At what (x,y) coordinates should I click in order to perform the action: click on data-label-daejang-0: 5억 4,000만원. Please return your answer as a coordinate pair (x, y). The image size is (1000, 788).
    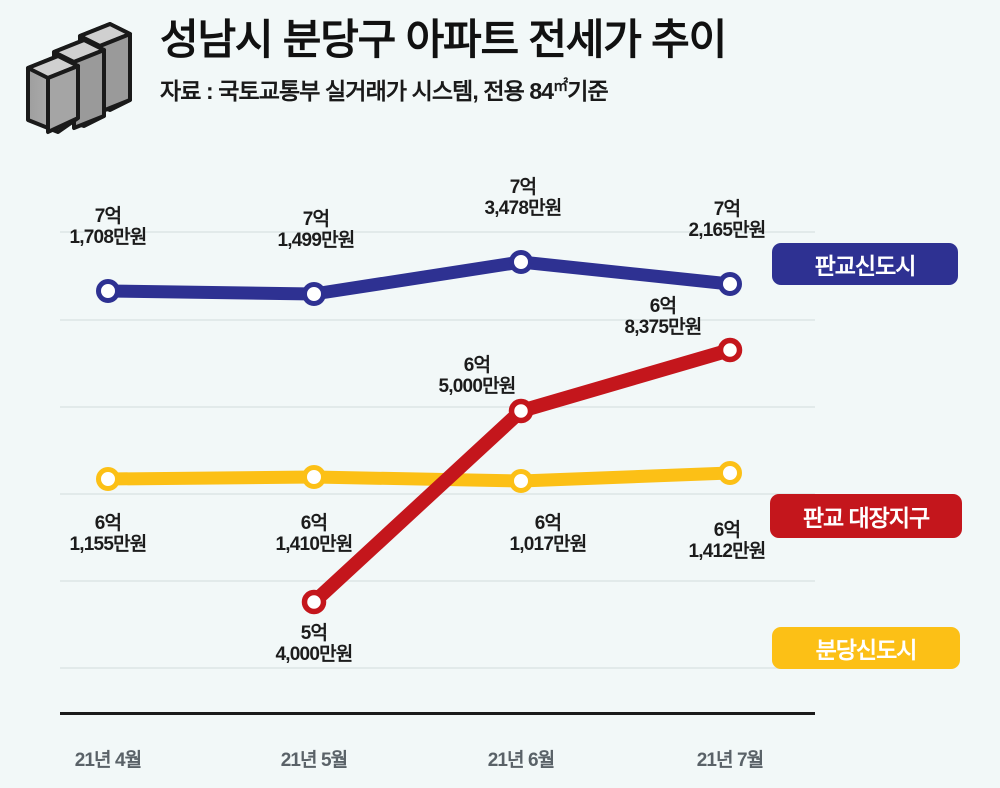
    Looking at the image, I should click on (314, 644).